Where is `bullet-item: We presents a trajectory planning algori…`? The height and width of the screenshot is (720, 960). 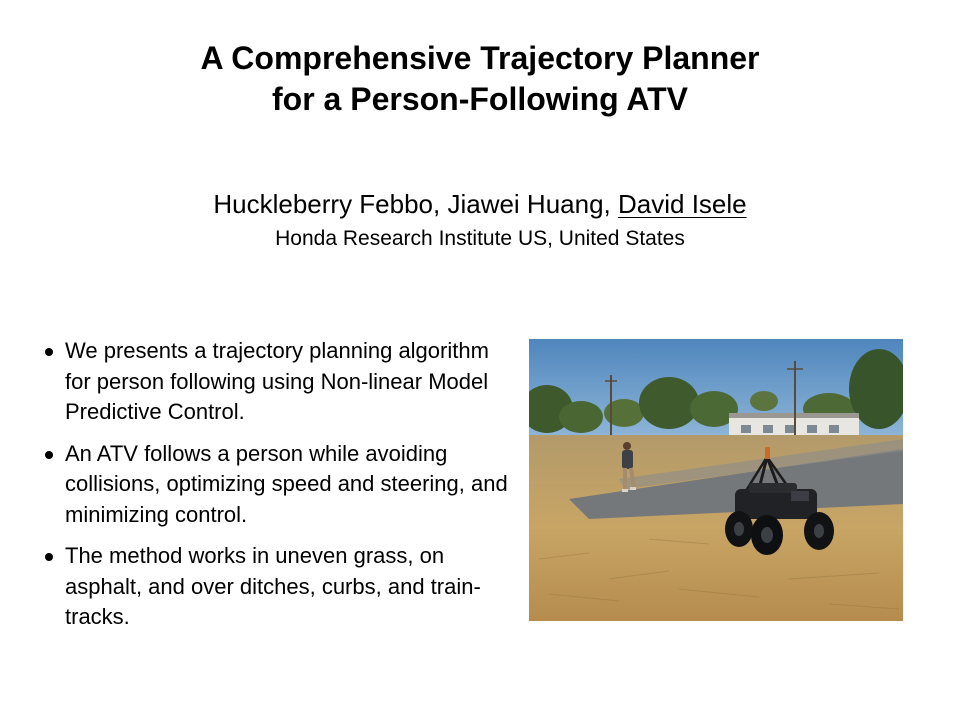 bullet-item: We presents a trajectory planning algori… is located at coordinates (275, 382).